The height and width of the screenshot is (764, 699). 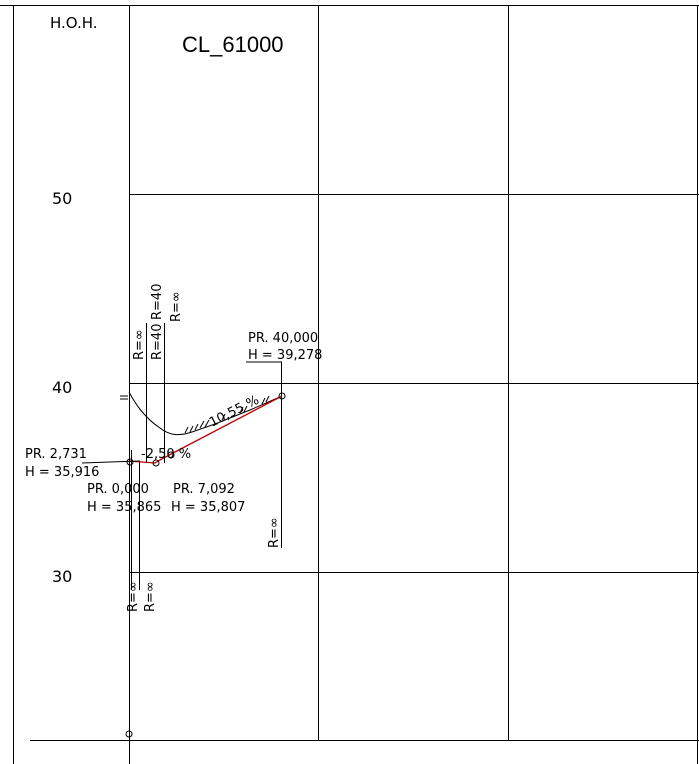 What do you see at coordinates (234, 412) in the screenshot?
I see `slope-label-right: 10,55 %` at bounding box center [234, 412].